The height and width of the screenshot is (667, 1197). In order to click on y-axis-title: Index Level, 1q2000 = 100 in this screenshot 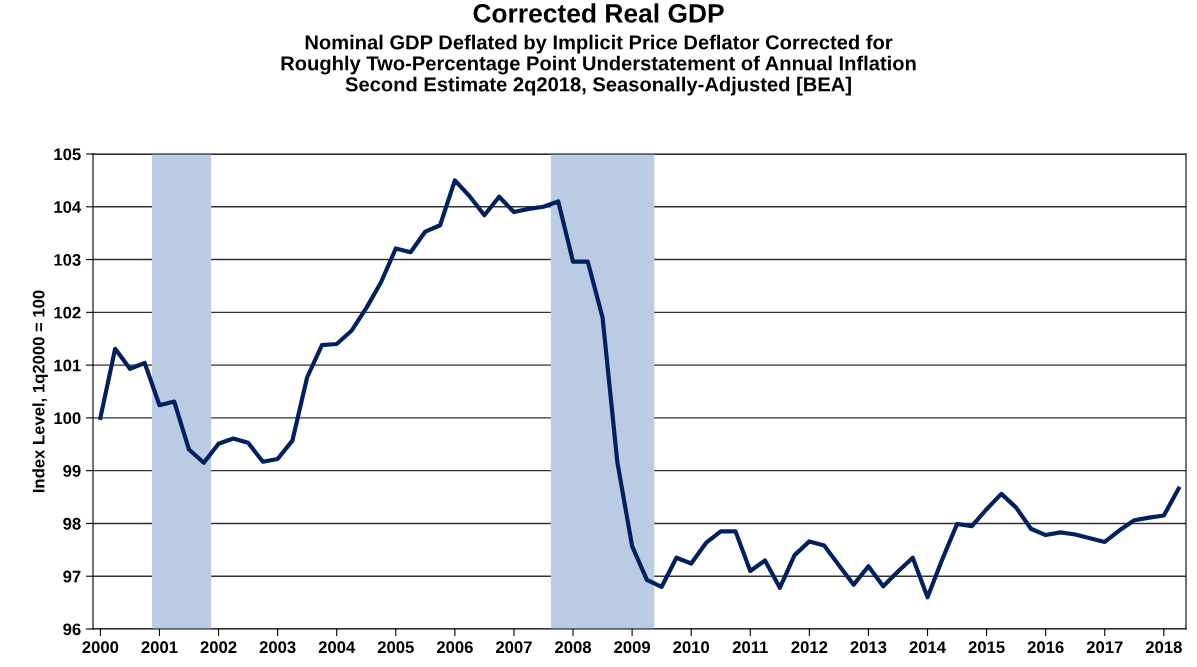, I will do `click(40, 391)`.